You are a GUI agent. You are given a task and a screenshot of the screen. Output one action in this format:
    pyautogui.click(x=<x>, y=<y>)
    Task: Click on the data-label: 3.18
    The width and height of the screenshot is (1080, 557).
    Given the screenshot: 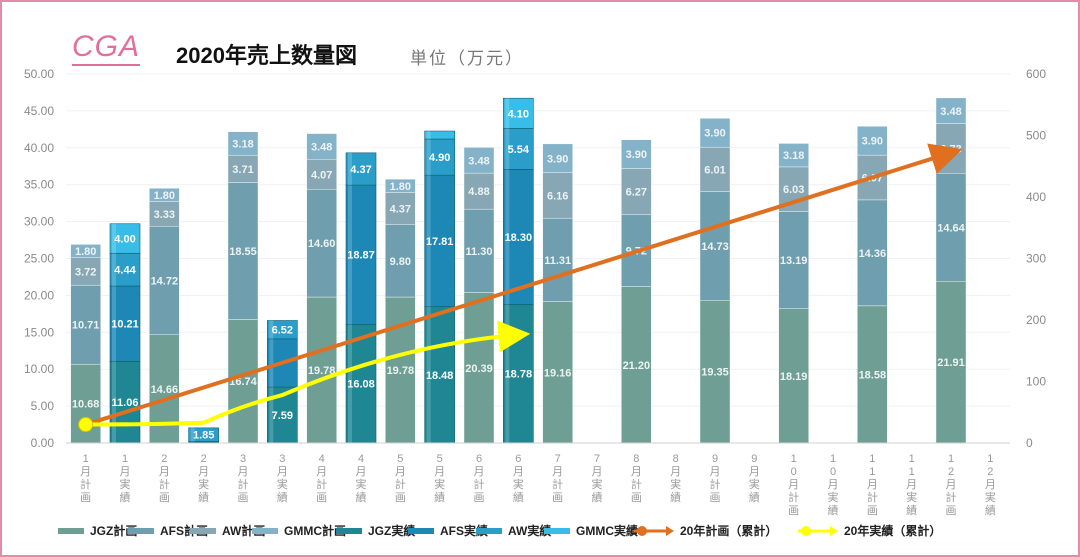 What is the action you would take?
    pyautogui.click(x=242, y=144)
    